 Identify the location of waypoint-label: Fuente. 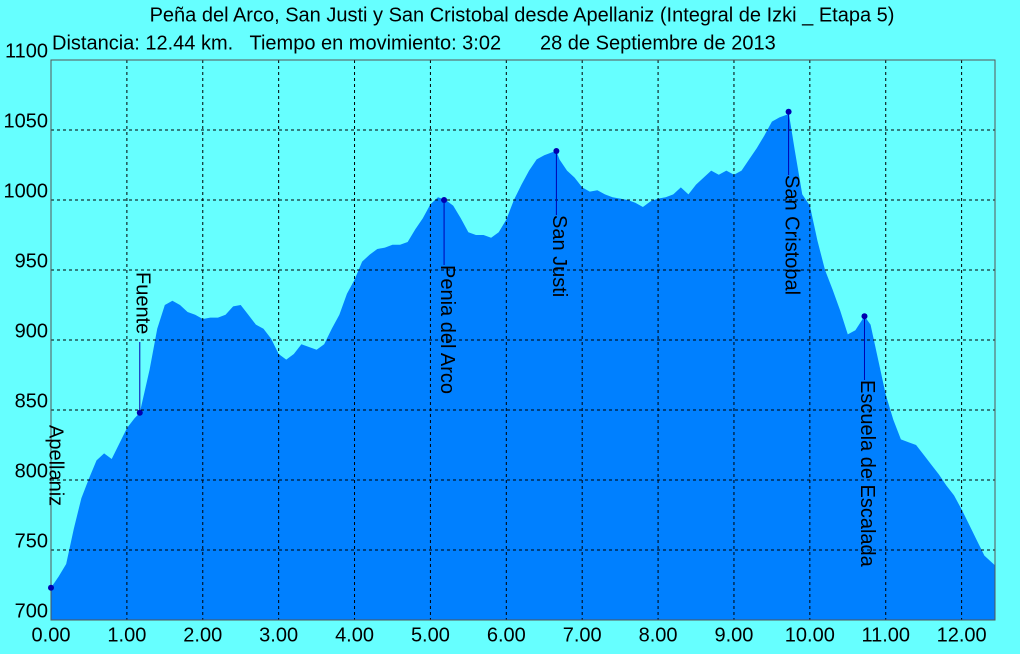
(143, 303).